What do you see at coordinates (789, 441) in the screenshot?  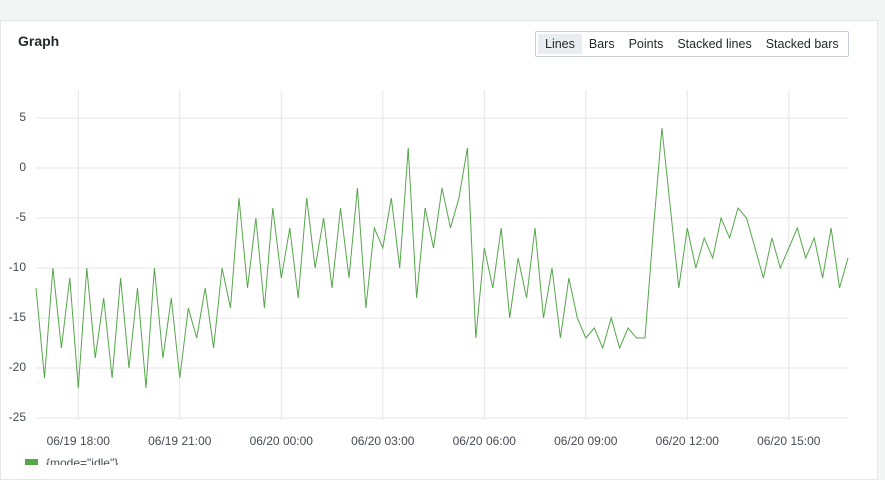 I see `x-tick-label: 06/20 15:00` at bounding box center [789, 441].